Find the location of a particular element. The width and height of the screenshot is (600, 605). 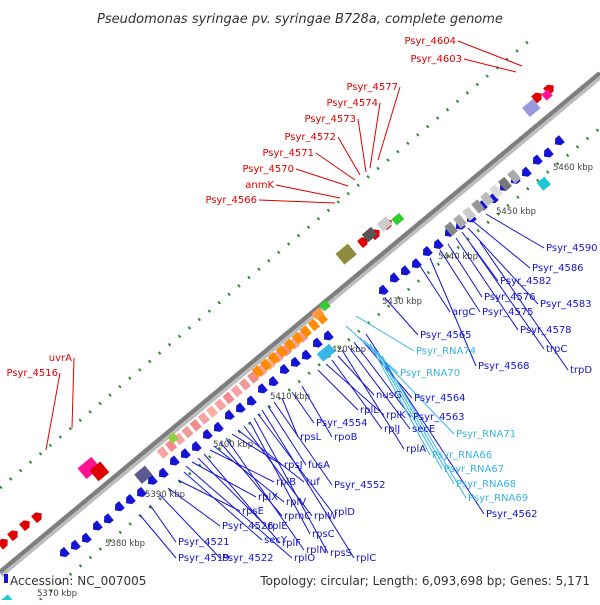

reverse-gene-label: Psyr_4522 is located at coordinates (248, 558).